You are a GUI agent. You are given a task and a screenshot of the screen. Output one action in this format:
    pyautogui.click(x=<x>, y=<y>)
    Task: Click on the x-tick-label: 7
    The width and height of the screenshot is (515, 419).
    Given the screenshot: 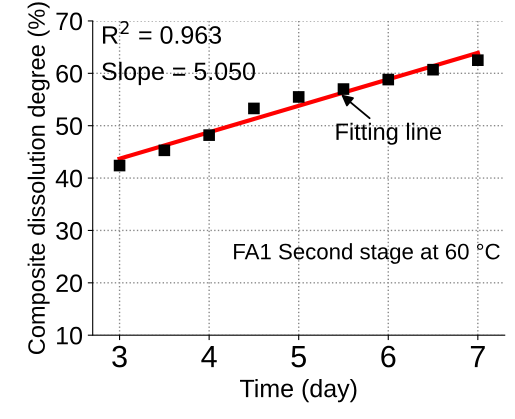 What is the action you would take?
    pyautogui.click(x=477, y=357)
    